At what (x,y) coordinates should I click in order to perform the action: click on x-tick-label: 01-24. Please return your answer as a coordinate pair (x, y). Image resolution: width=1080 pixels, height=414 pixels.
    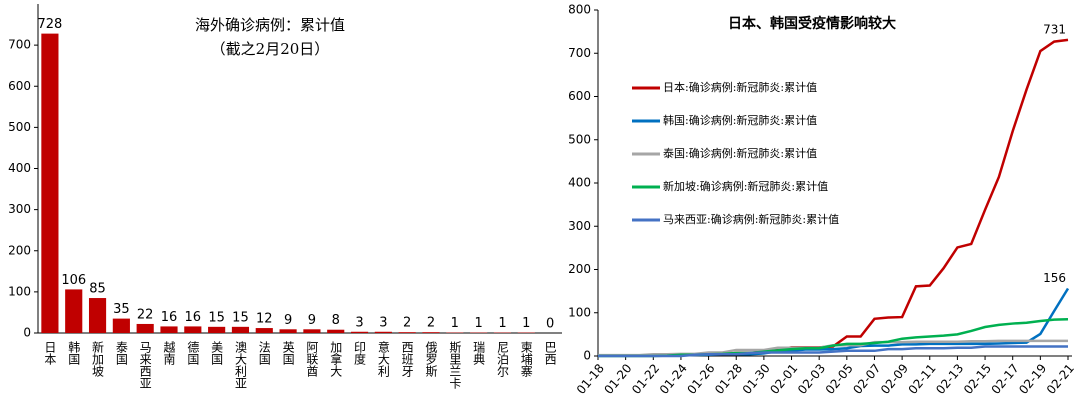
    Looking at the image, I should click on (673, 379).